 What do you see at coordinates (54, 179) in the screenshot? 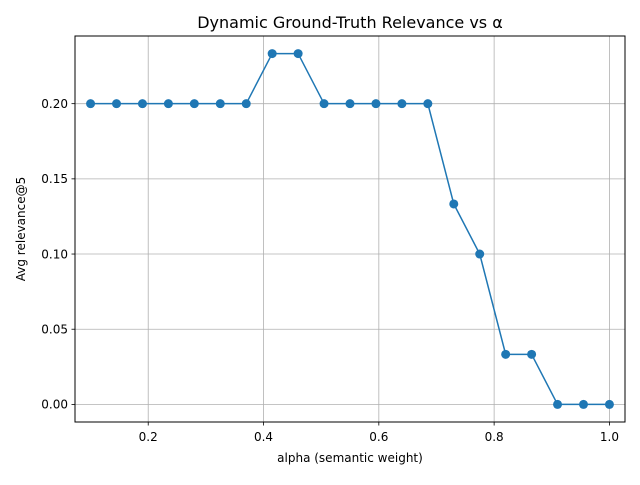
I see `y-tick-label: 0.15` at bounding box center [54, 179].